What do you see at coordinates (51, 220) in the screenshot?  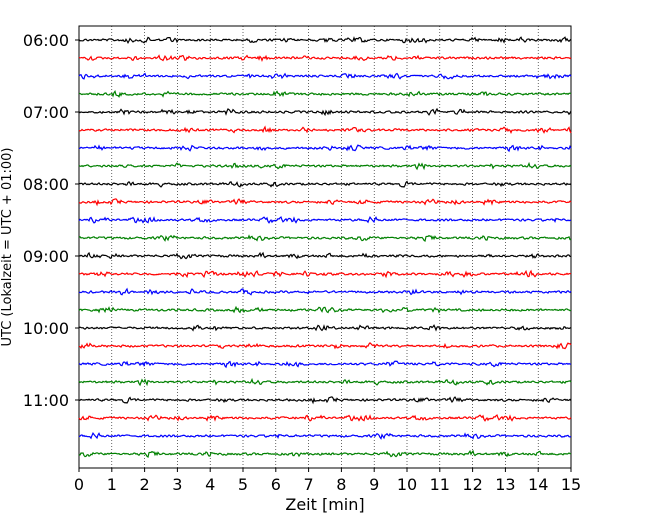 I see `y-axis-ticks: 06:00 07:00 08:00 09:00 10:00 11:00` at bounding box center [51, 220].